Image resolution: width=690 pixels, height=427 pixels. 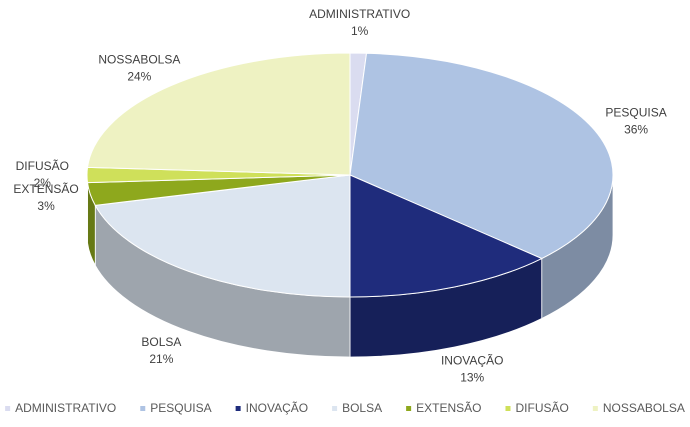 I want to click on data-label: 3%, so click(x=46, y=206).